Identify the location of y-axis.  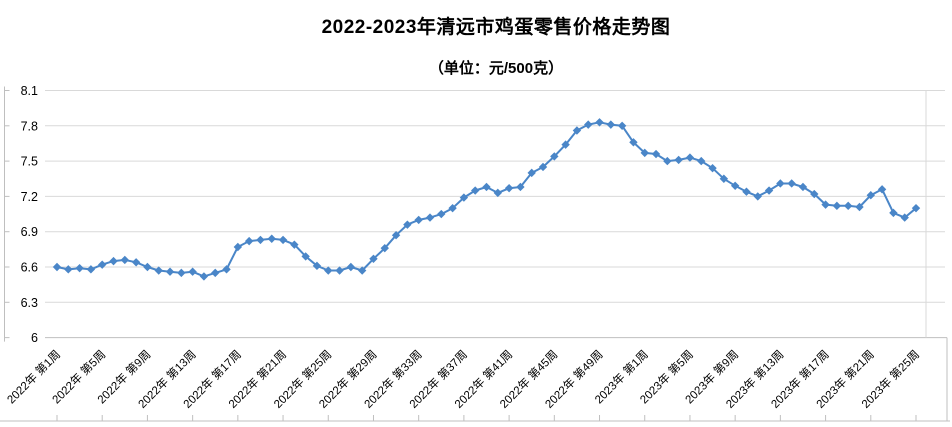
(7, 214).